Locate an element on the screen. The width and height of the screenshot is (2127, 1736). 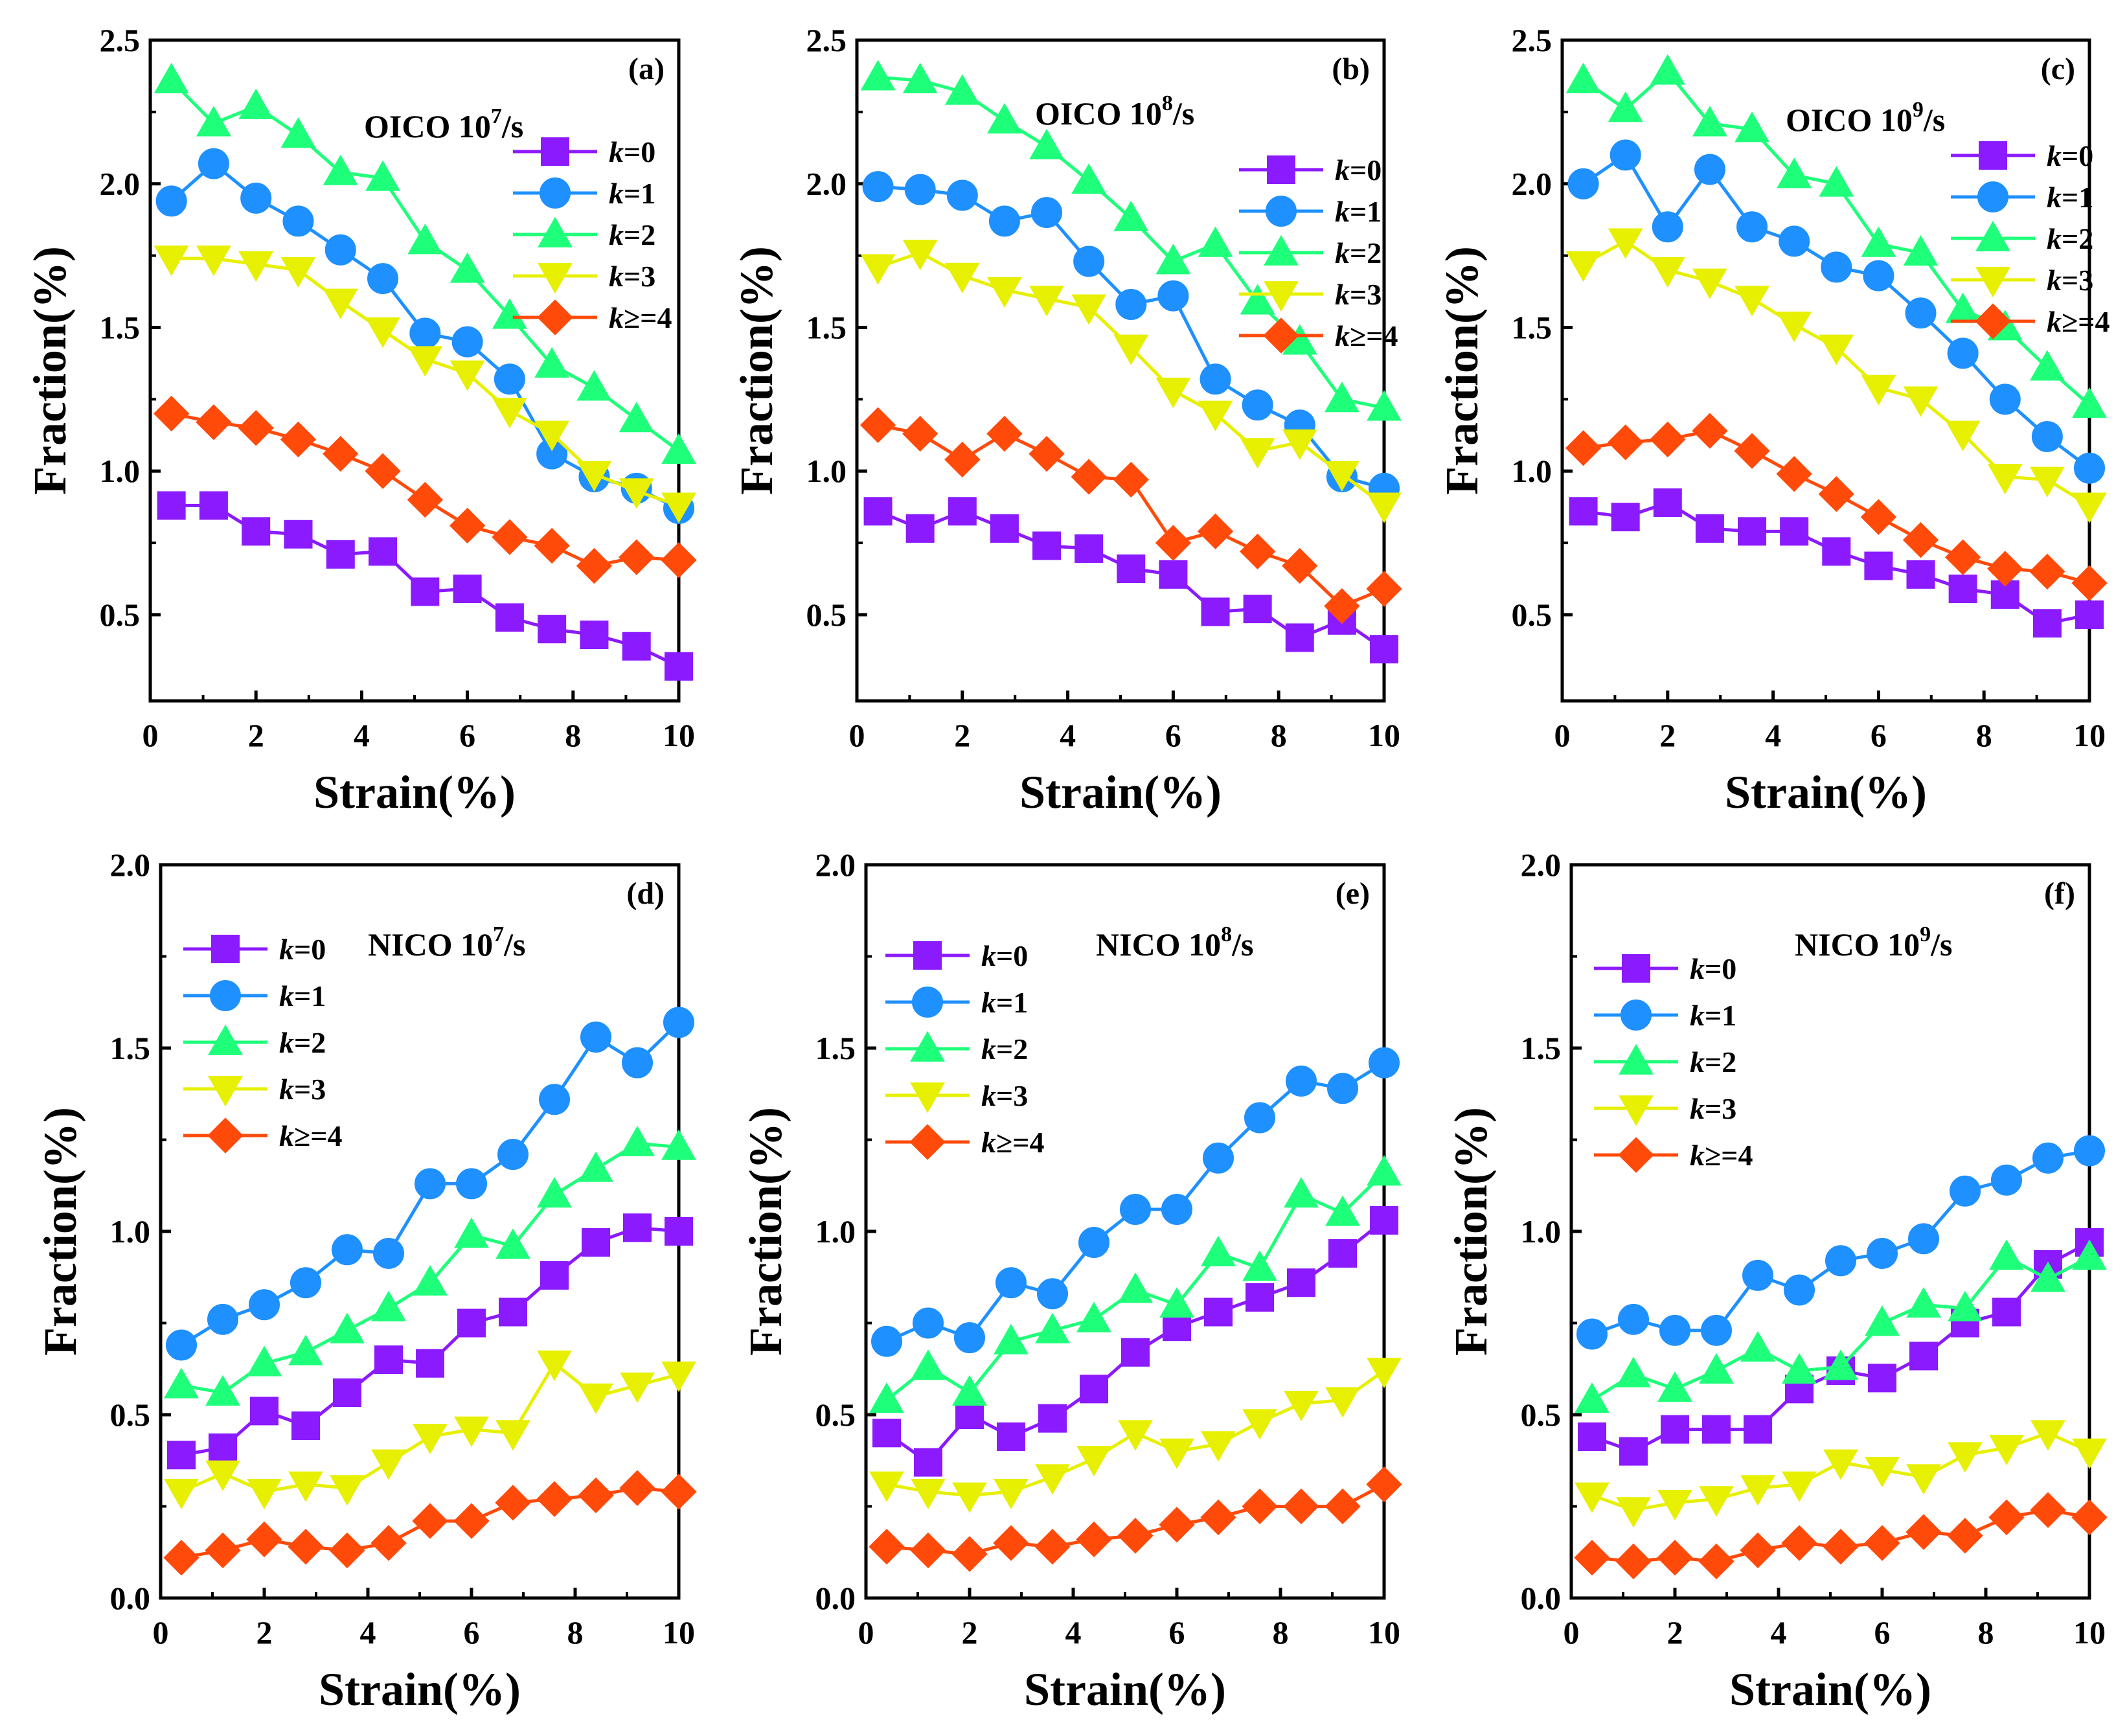
legend-label: k≥=4 is located at coordinates (310, 1135).